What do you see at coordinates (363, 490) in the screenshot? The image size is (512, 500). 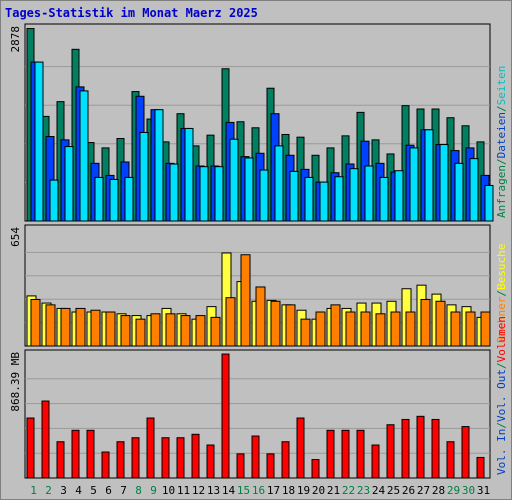 I see `day-label-23: 23` at bounding box center [363, 490].